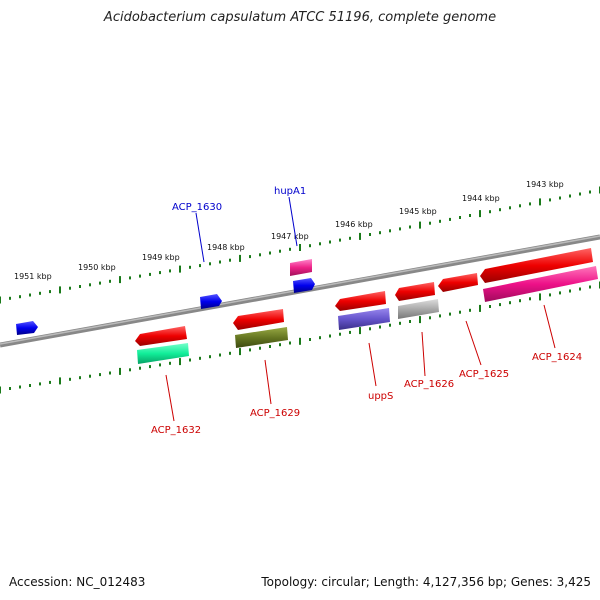 The height and width of the screenshot is (600, 600). What do you see at coordinates (484, 374) in the screenshot?
I see `gene-label-acp1625: ACP_1625` at bounding box center [484, 374].